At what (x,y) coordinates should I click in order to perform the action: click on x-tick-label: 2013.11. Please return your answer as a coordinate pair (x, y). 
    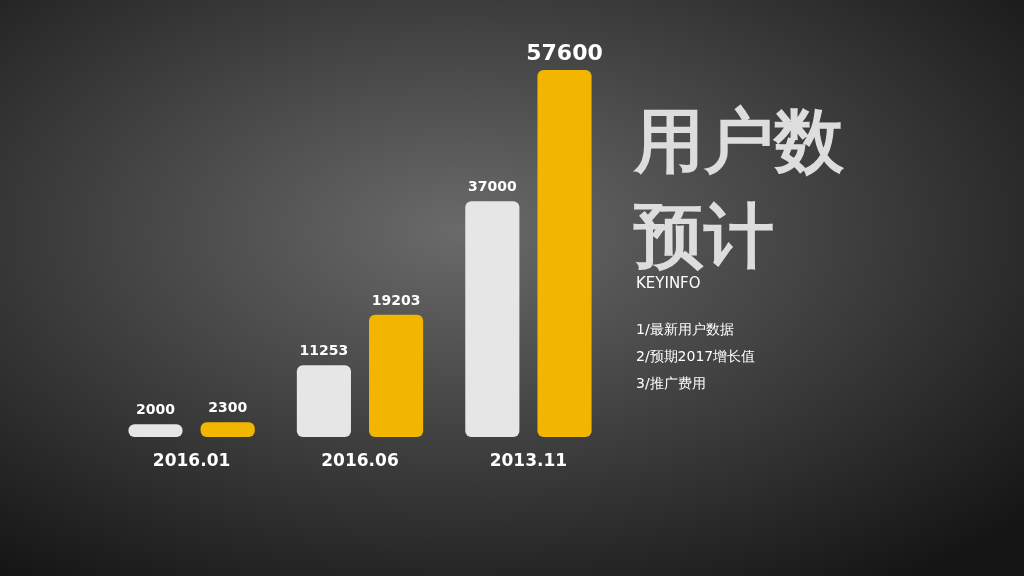
    Looking at the image, I should click on (528, 460).